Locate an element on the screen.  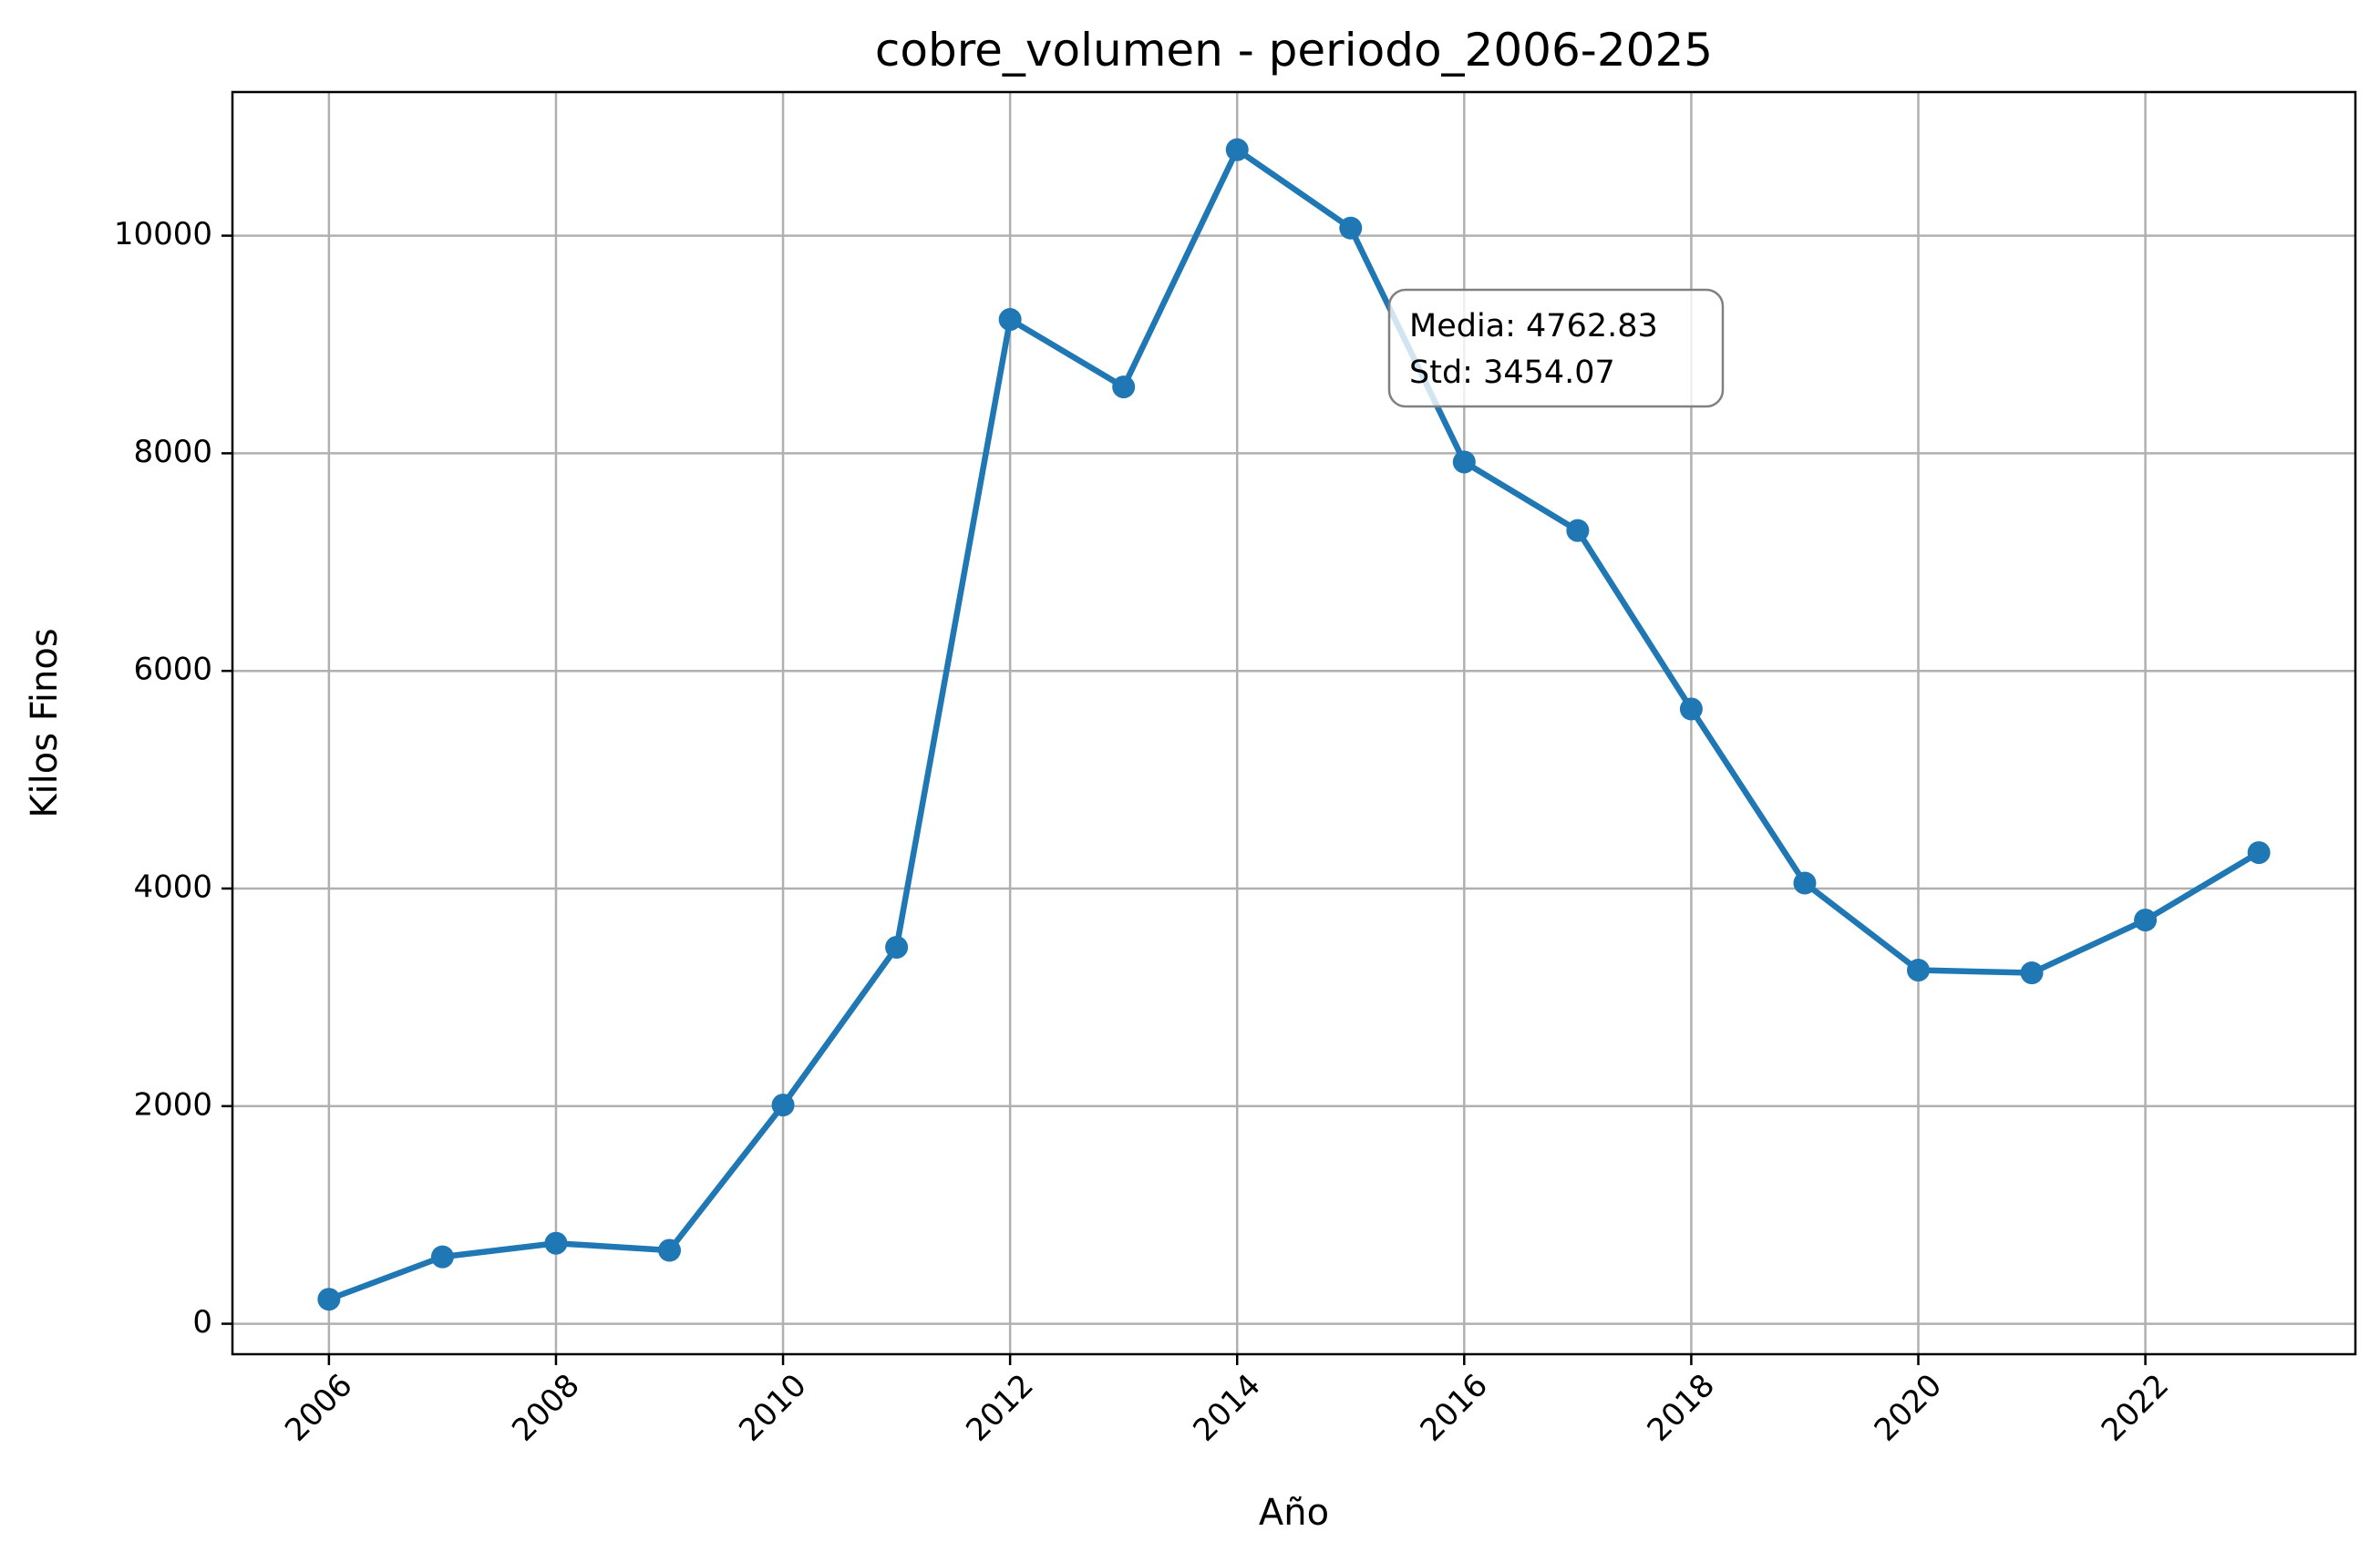
annotation-box is located at coordinates (1556, 348).